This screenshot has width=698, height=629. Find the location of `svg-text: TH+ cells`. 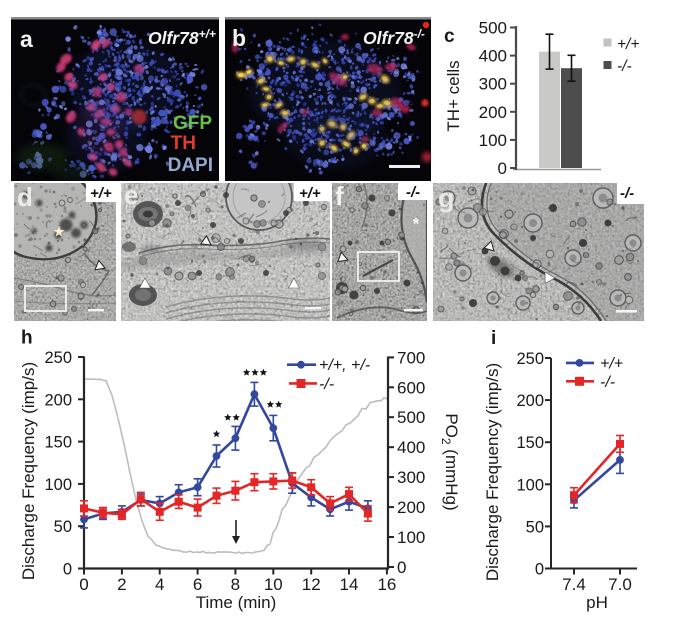

svg-text: TH+ cells is located at coordinates (453, 95).